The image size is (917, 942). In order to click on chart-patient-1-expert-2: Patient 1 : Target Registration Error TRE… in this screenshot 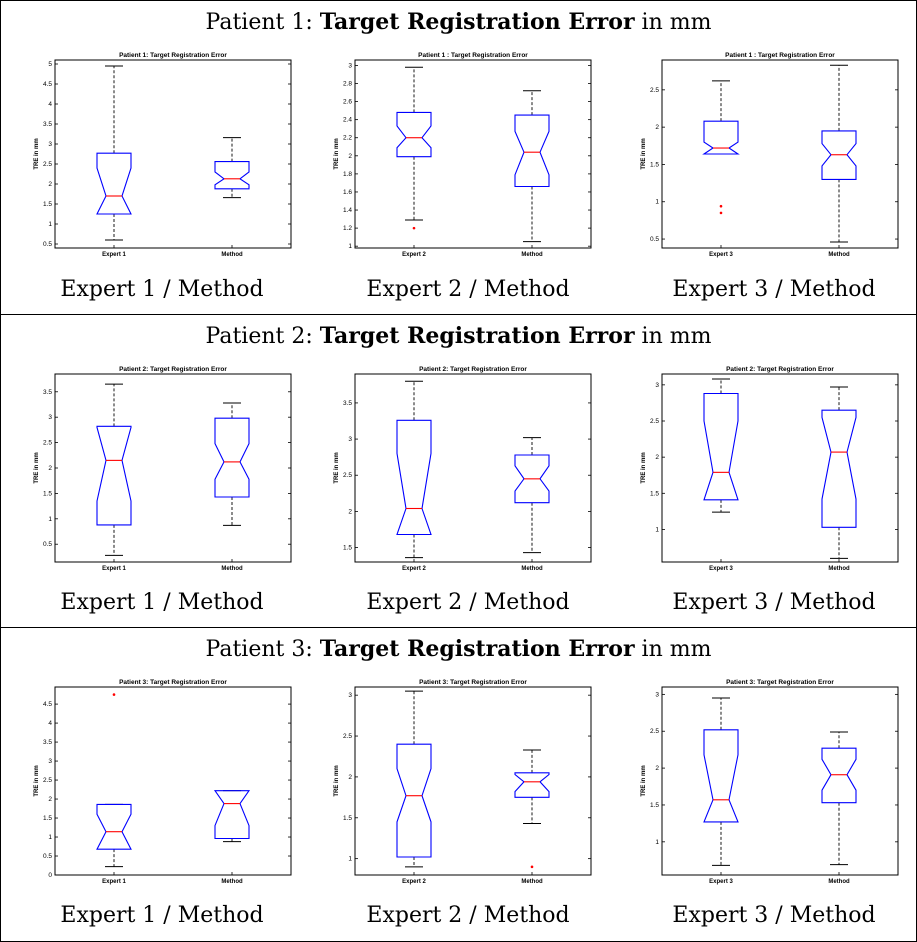, I will do `click(460, 155)`.